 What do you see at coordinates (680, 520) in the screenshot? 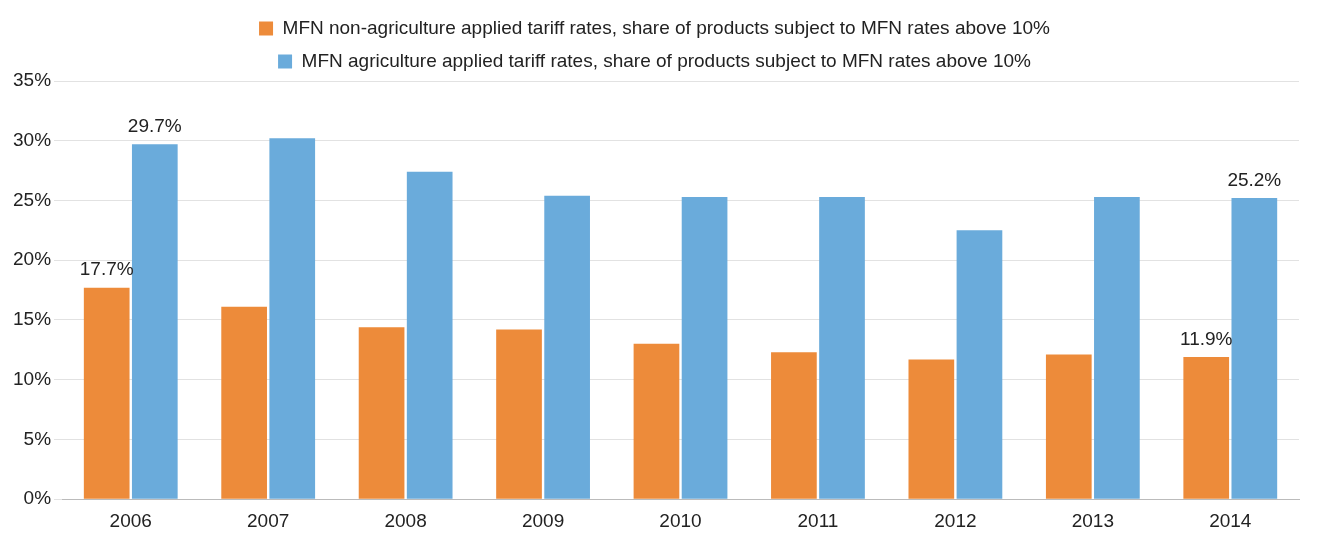
I see `x-tick-label: 2010` at bounding box center [680, 520].